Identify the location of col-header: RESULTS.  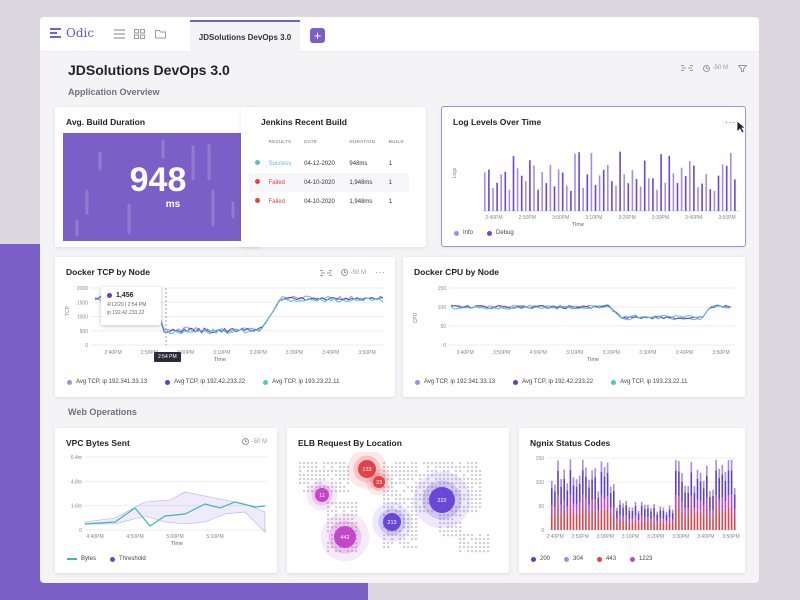
(280, 141).